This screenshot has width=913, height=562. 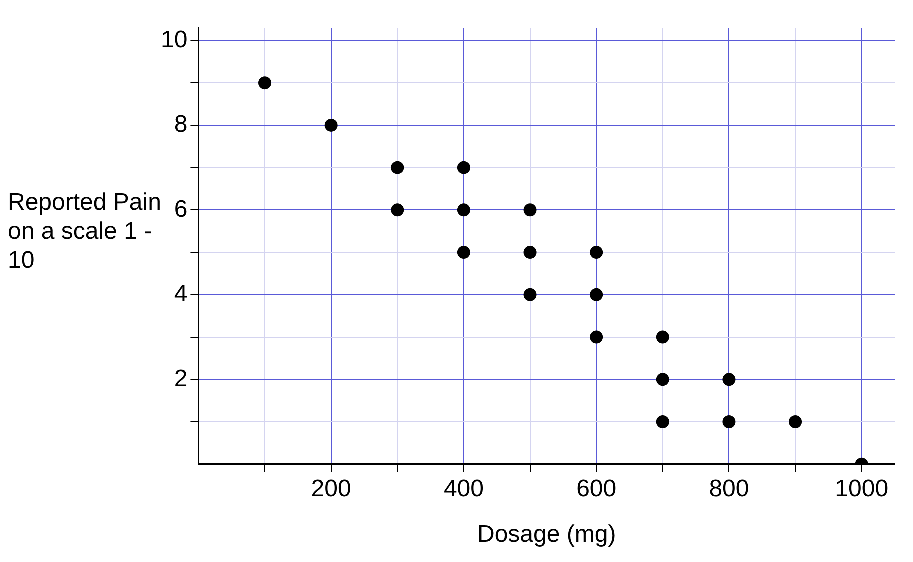 I want to click on y-tick-label: 8, so click(x=181, y=124).